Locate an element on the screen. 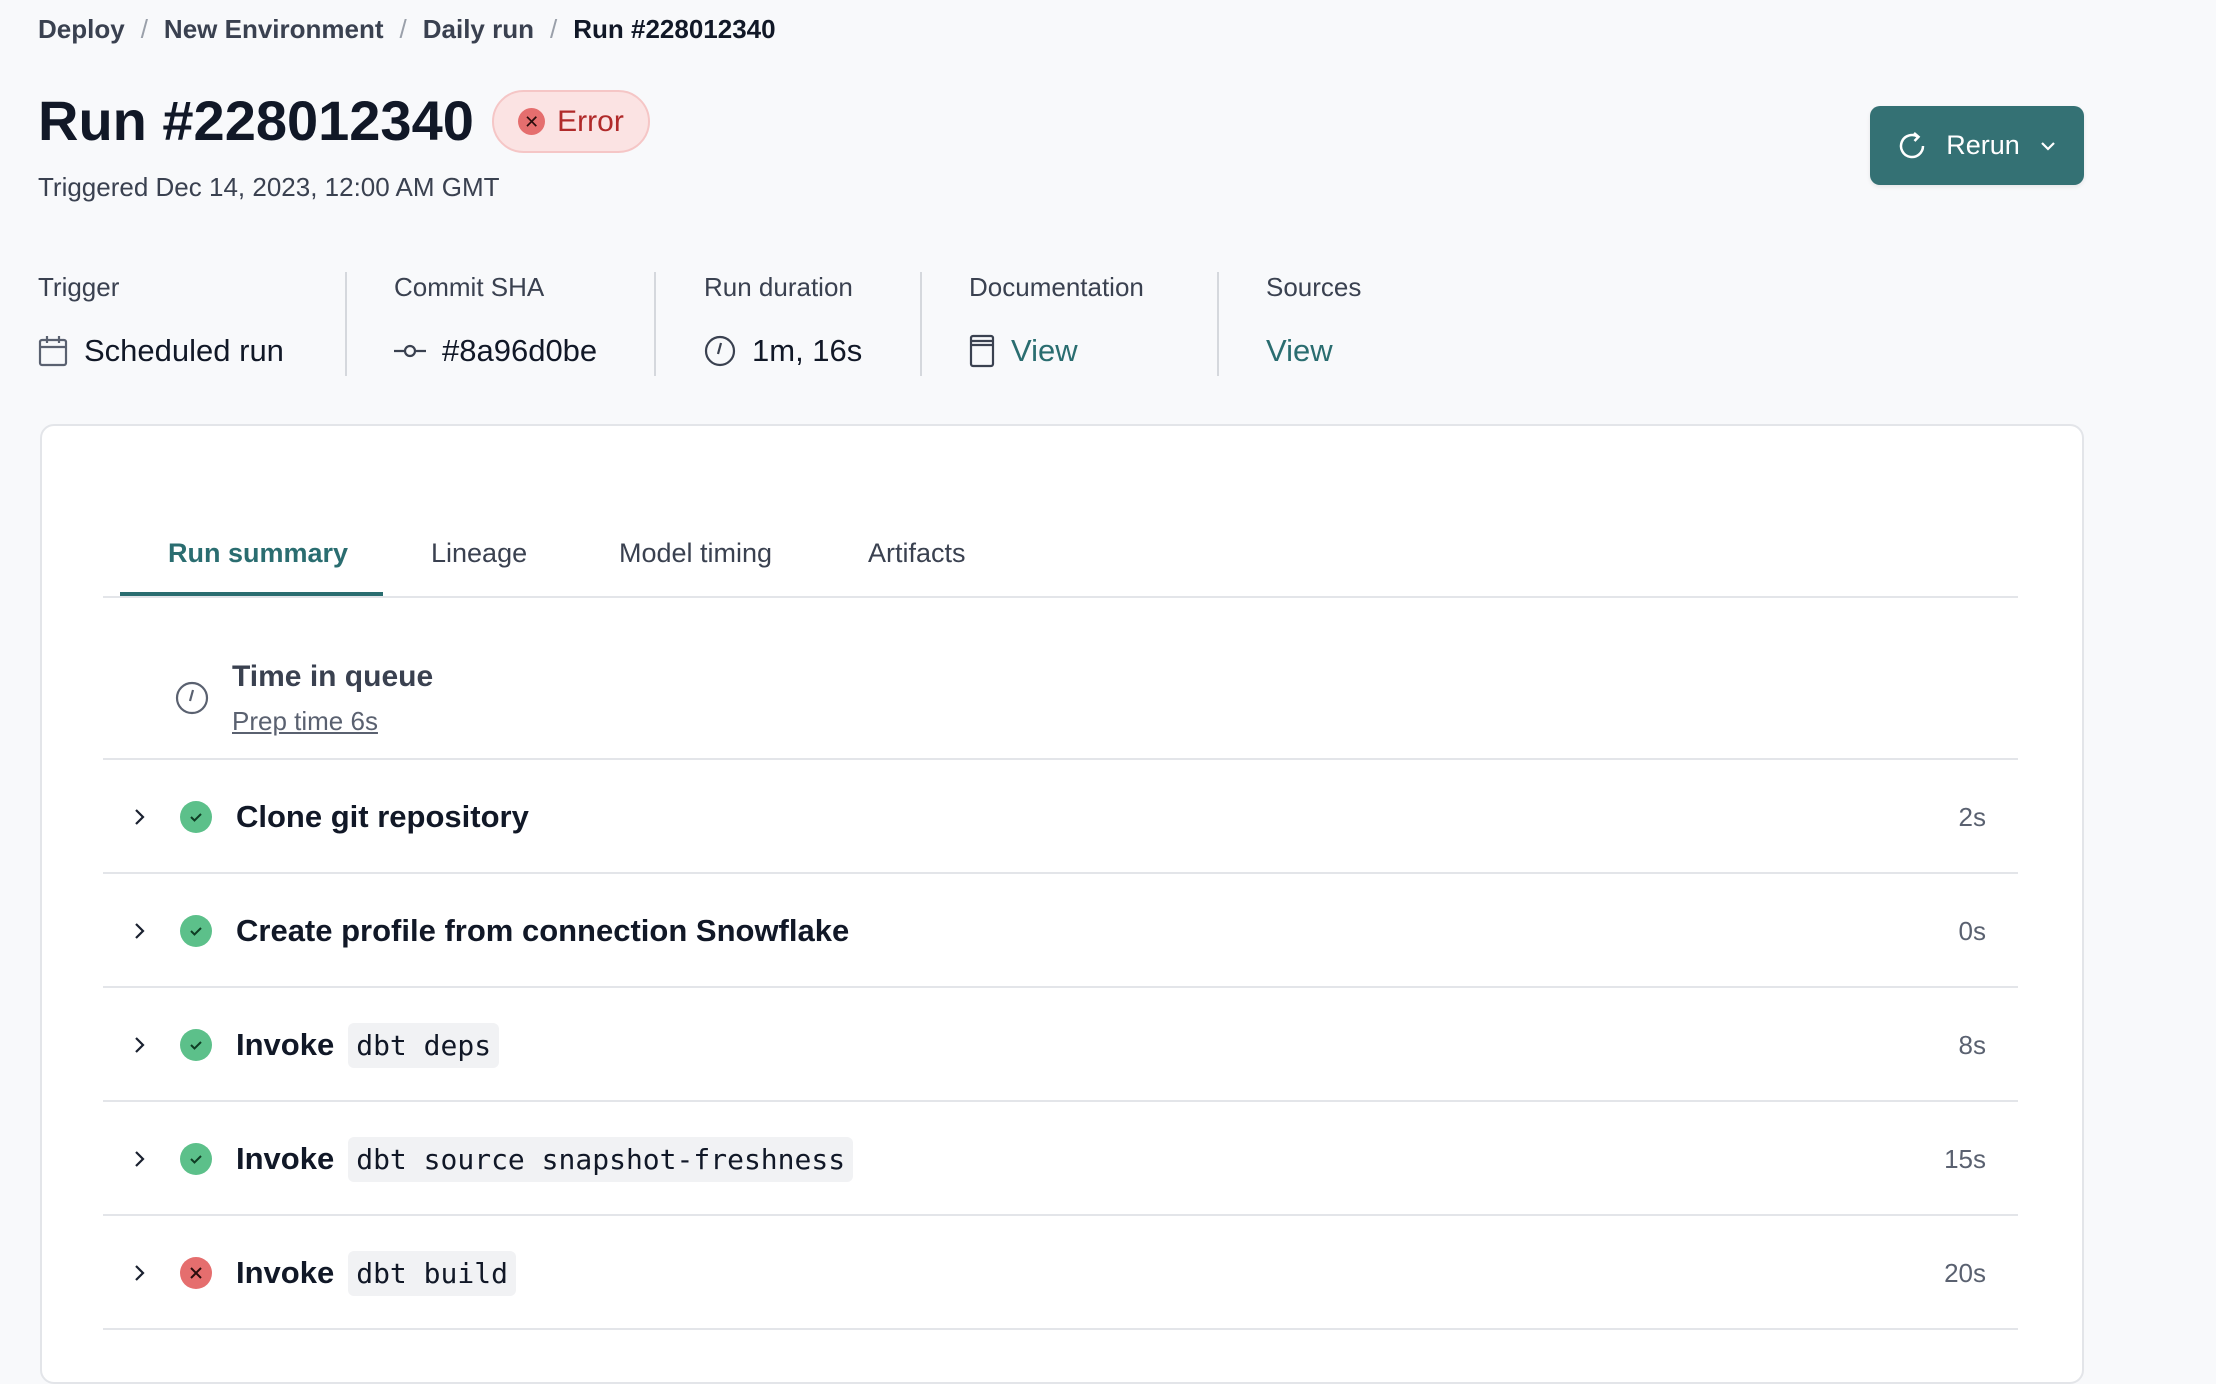 Image resolution: width=2216 pixels, height=1384 pixels. prep-time-link: Prep time 6s is located at coordinates (305, 721).